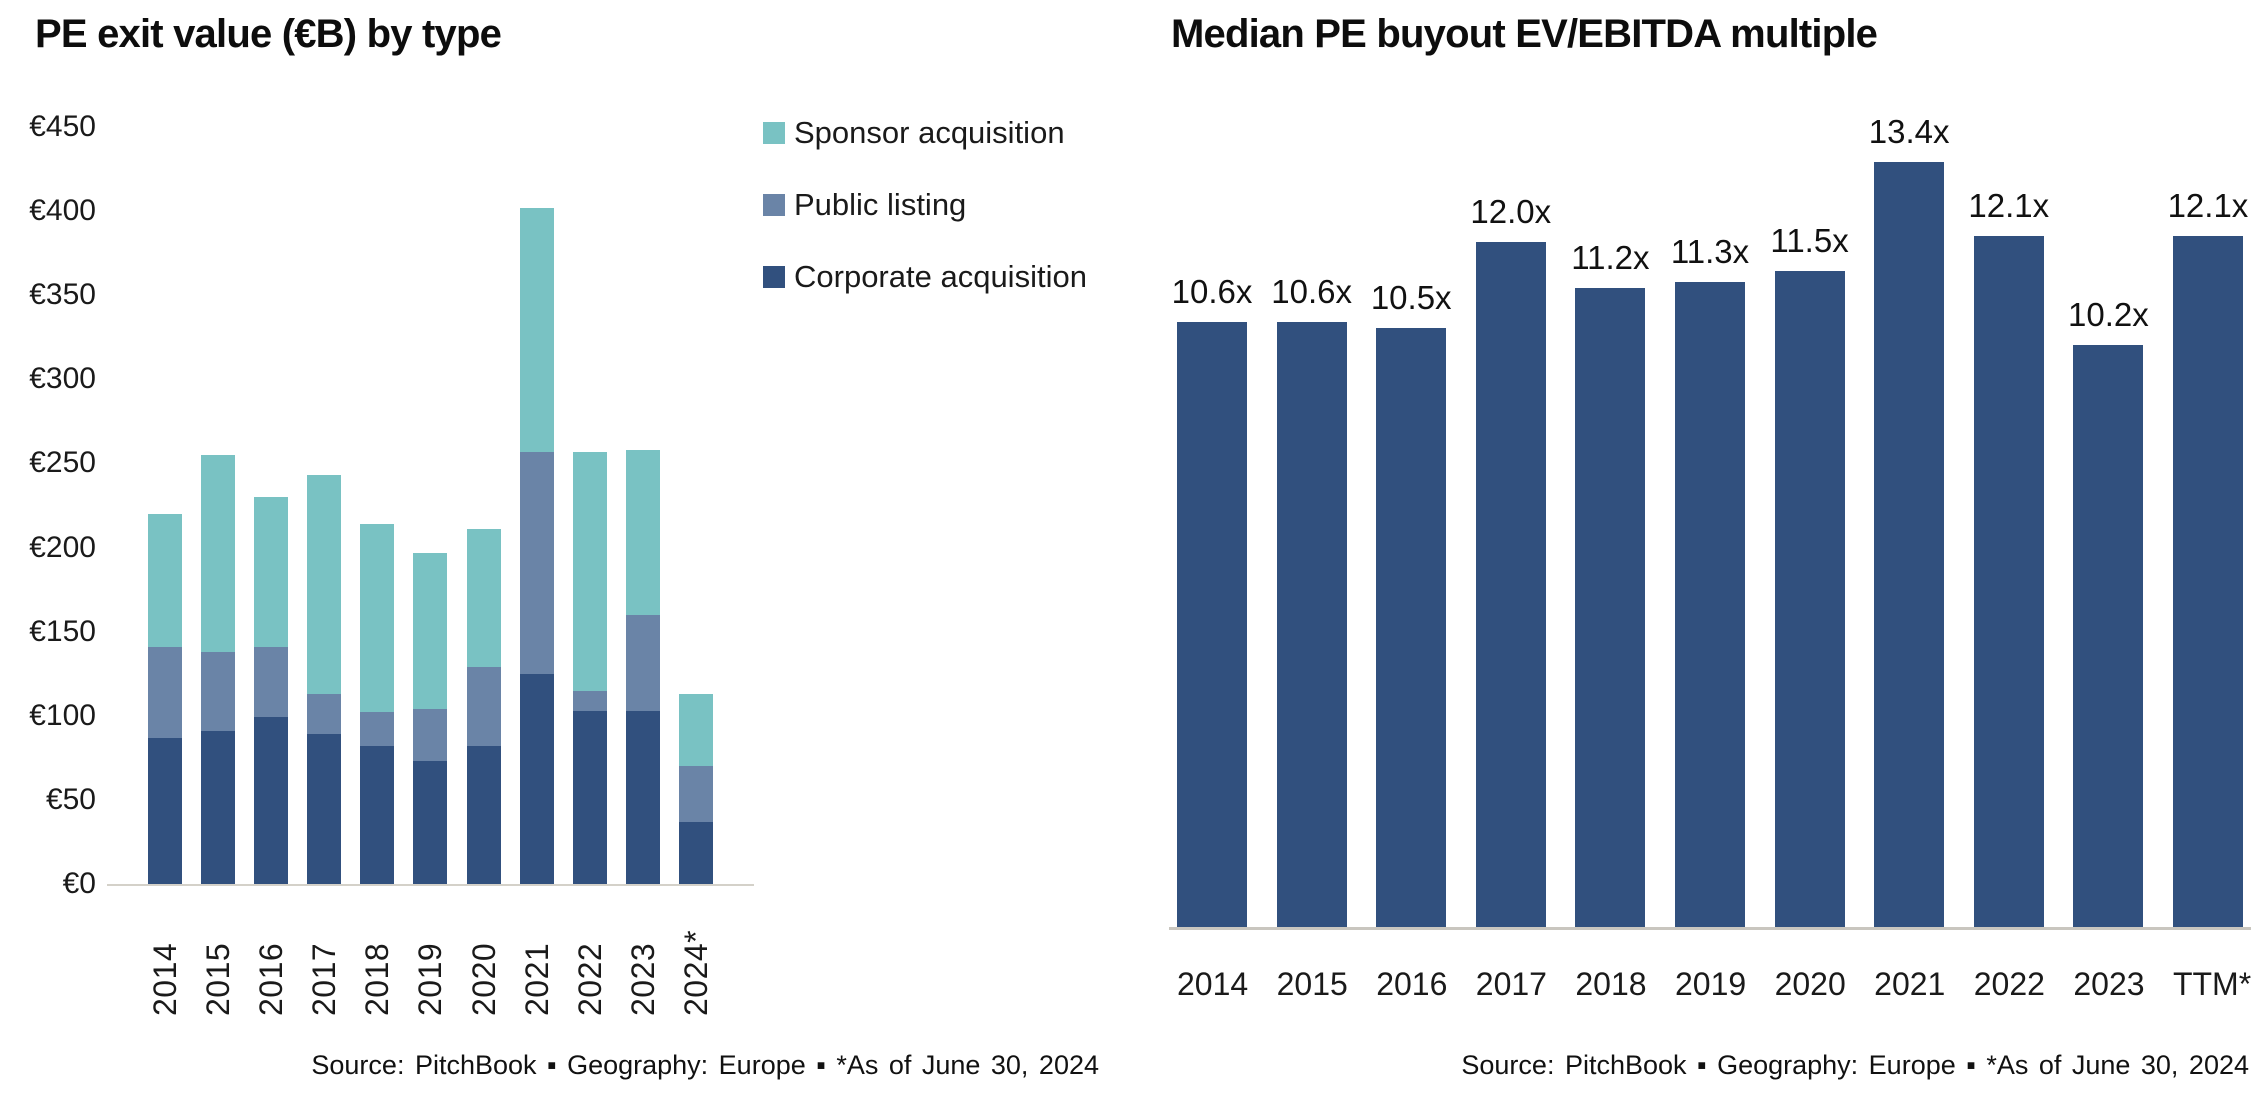 The image size is (2257, 1109). What do you see at coordinates (1710, 928) in the screenshot?
I see `right-x-axis-line` at bounding box center [1710, 928].